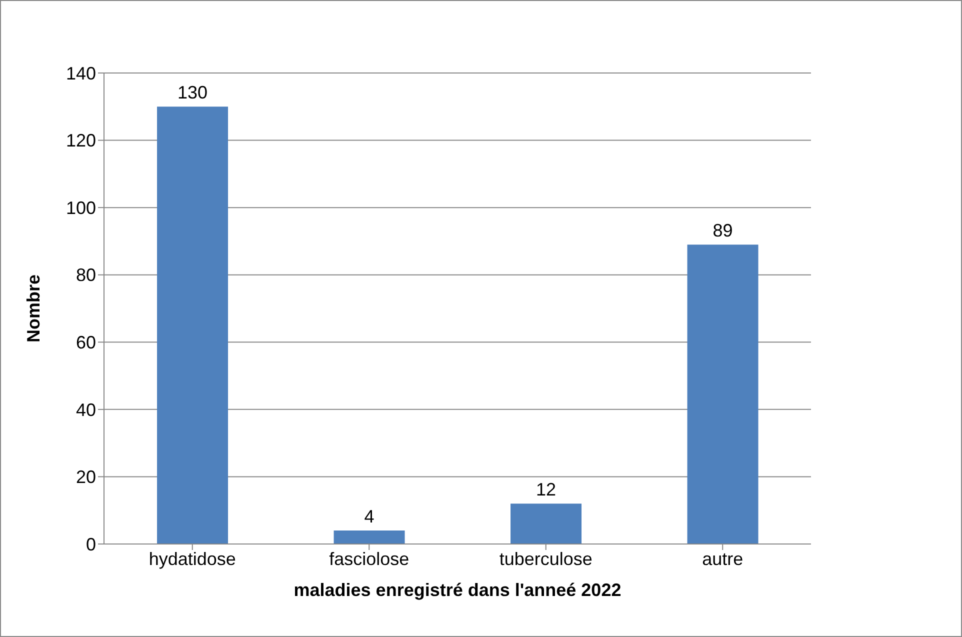 The image size is (962, 637). Describe the element at coordinates (91, 544) in the screenshot. I see `y-tick-label: 0` at that location.